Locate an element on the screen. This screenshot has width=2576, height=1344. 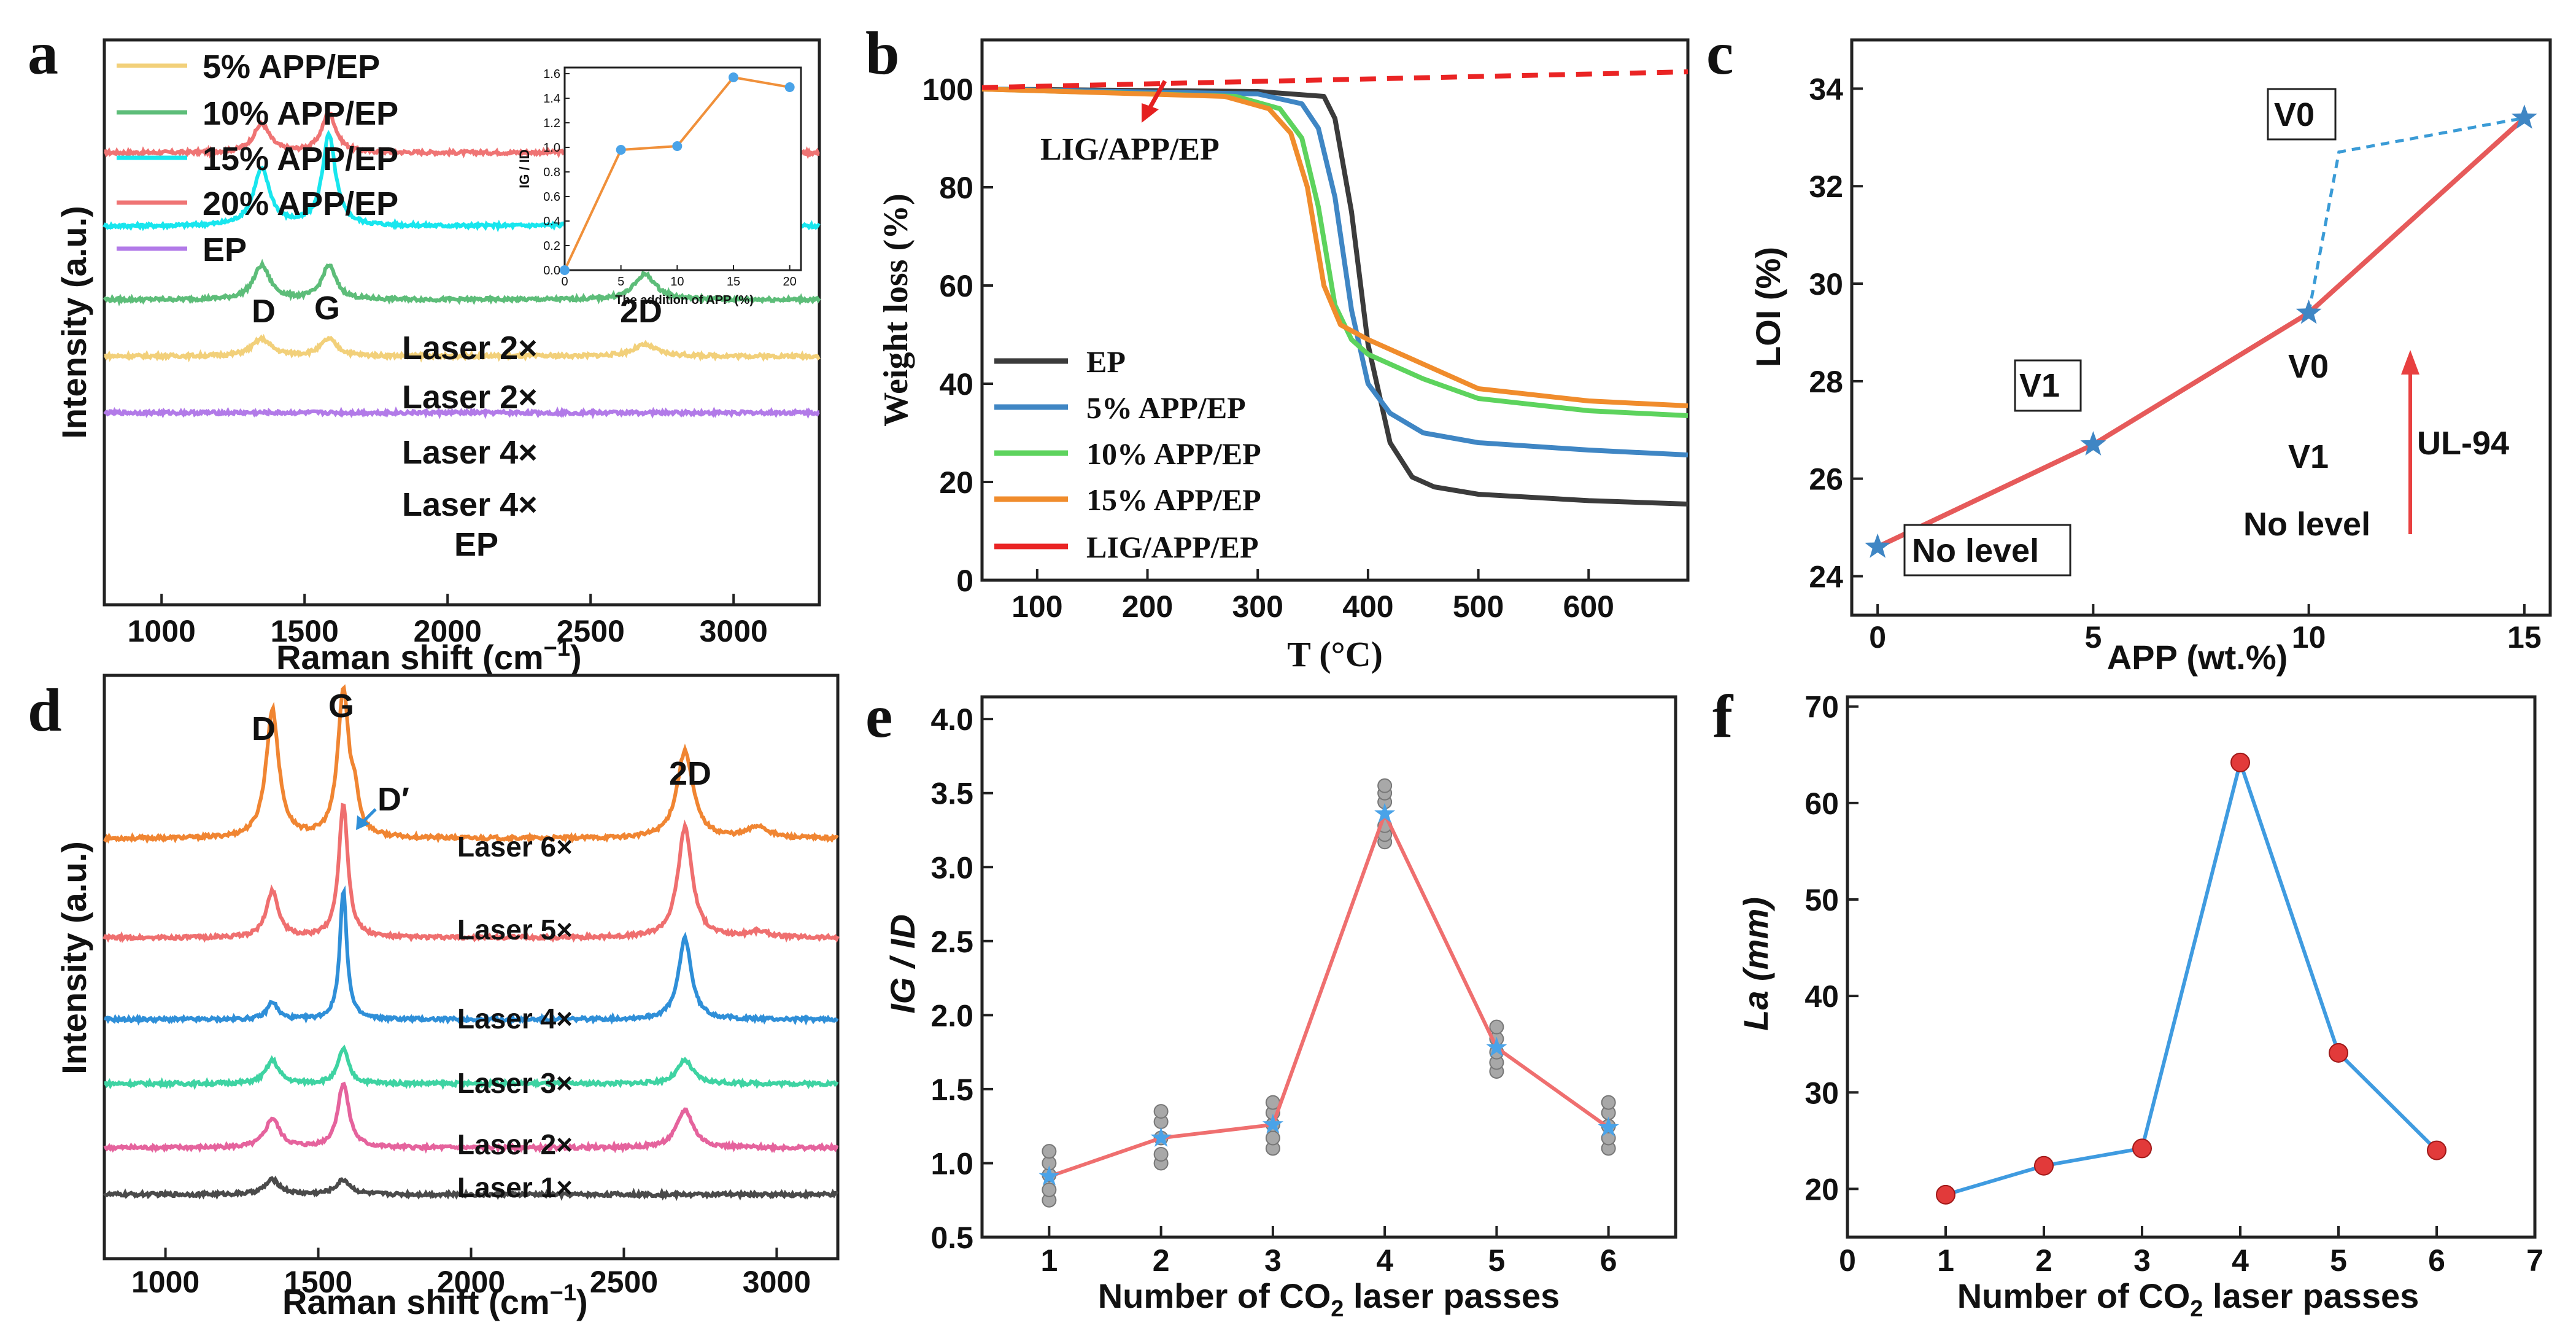
panel-b-frame is located at coordinates (1335, 310).